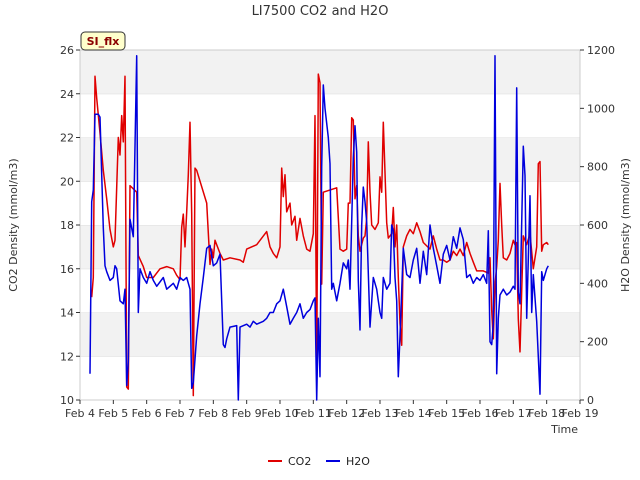 The width and height of the screenshot is (640, 480). What do you see at coordinates (625, 225) in the screenshot?
I see `y-axis-right-label: H2O Density (mmol/m3)` at bounding box center [625, 225].